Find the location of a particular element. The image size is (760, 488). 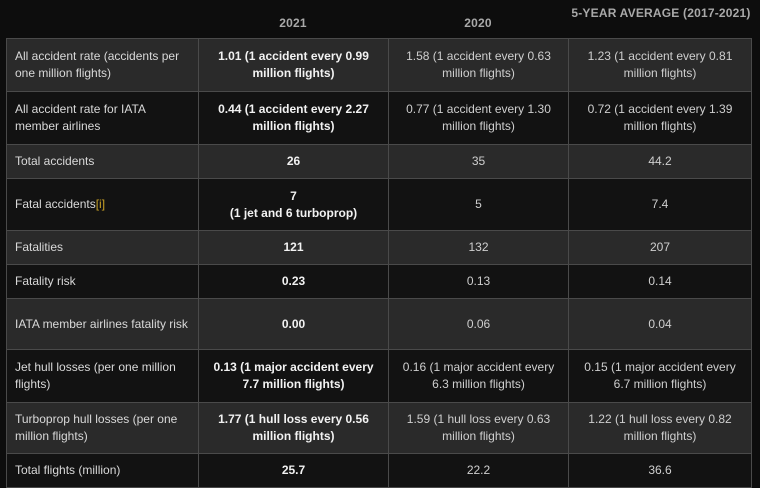

table-row: Fatalities 121 132 207 is located at coordinates (379, 247).